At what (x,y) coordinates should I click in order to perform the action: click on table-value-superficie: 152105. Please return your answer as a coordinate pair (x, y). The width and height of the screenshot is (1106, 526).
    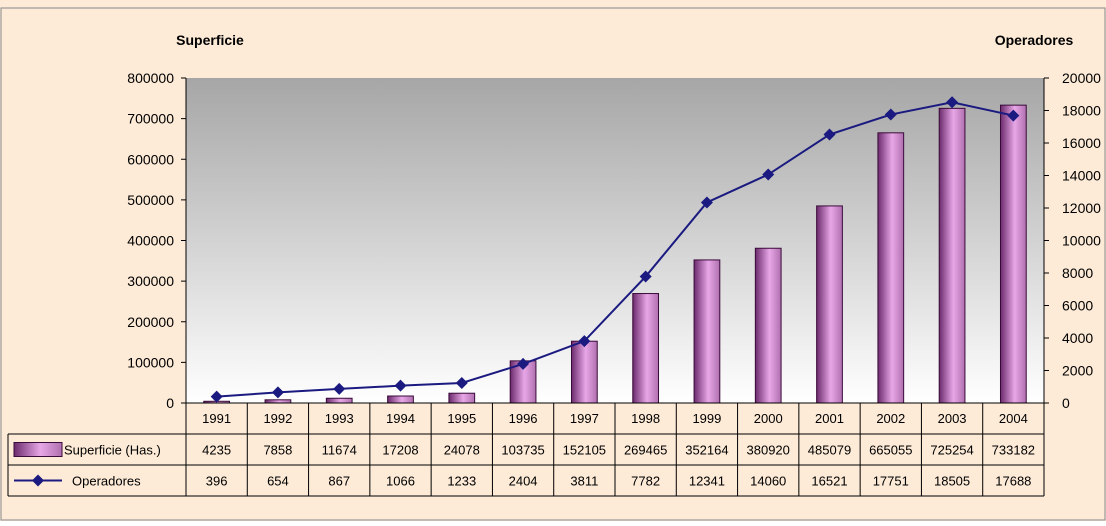
    Looking at the image, I should click on (584, 450).